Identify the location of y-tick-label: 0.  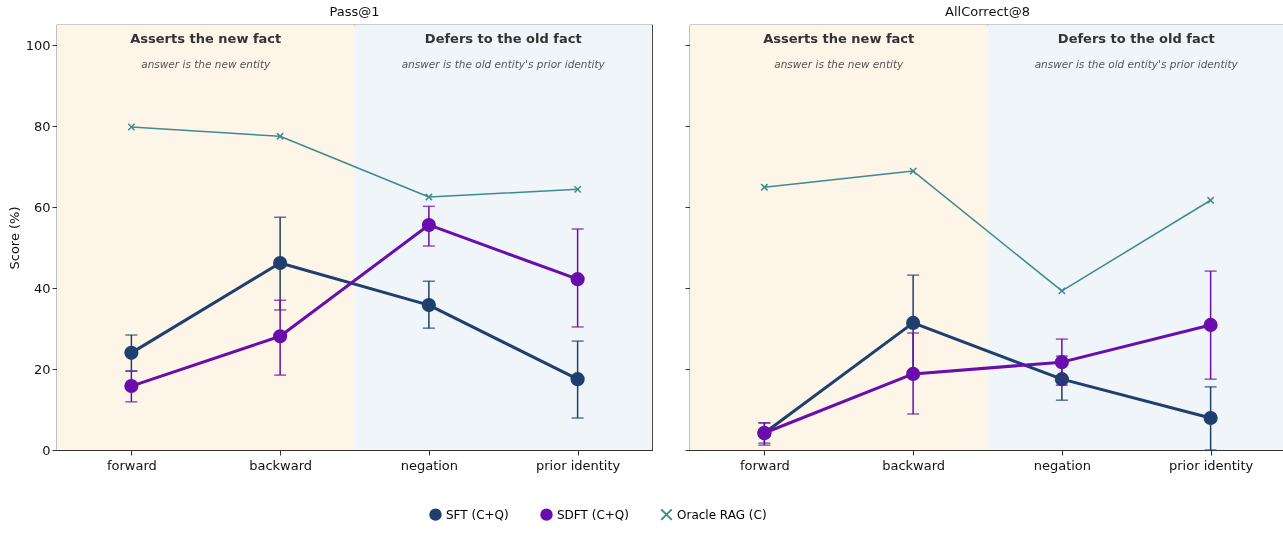
(46, 450).